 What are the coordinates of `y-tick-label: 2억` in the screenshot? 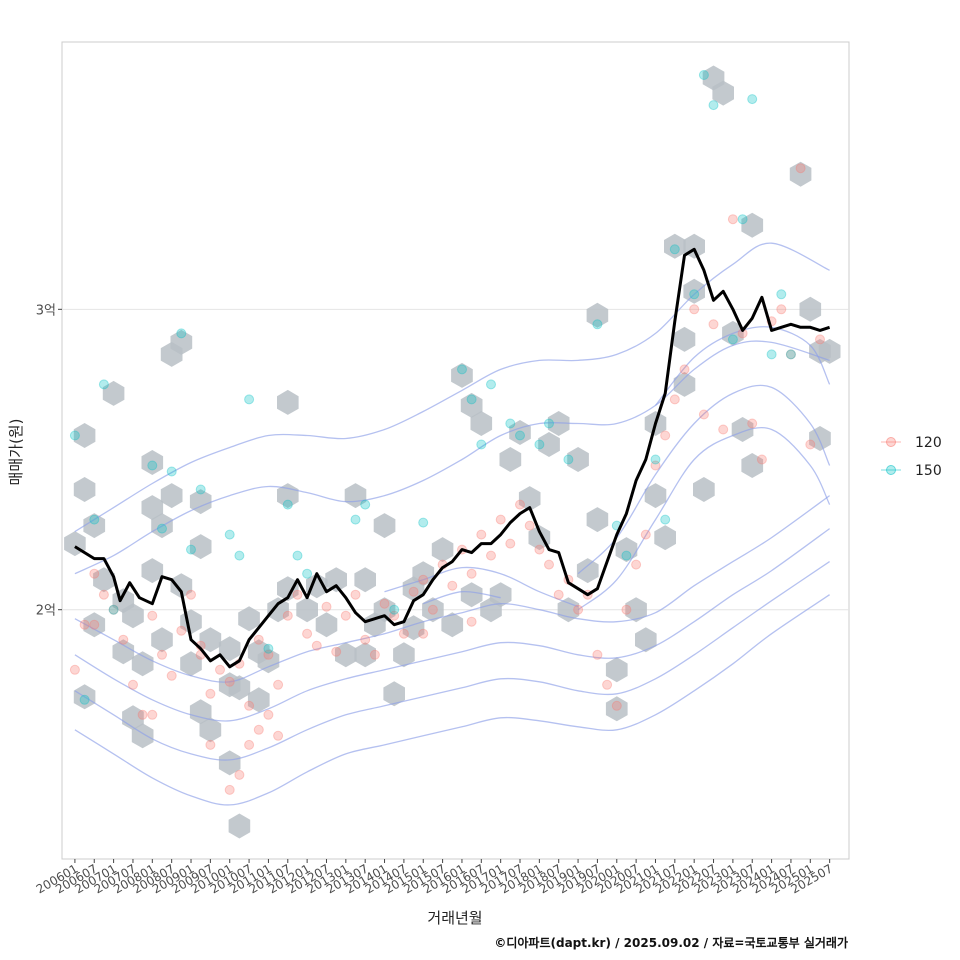 It's located at (46, 611).